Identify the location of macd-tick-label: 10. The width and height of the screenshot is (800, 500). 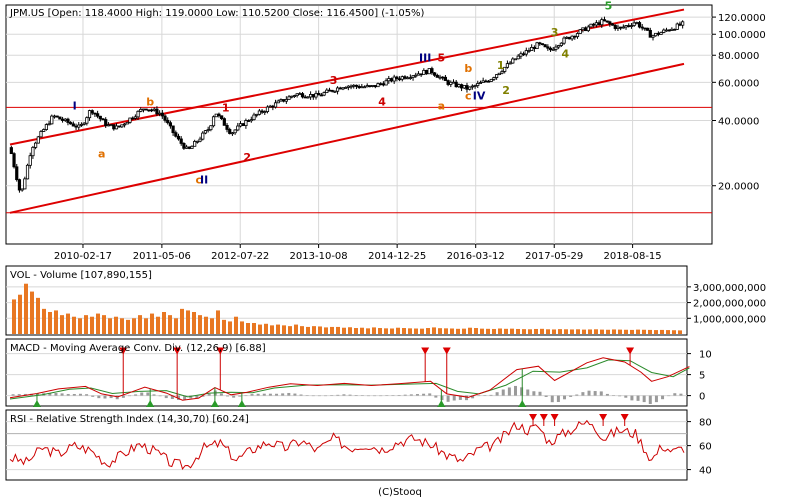
(705, 355).